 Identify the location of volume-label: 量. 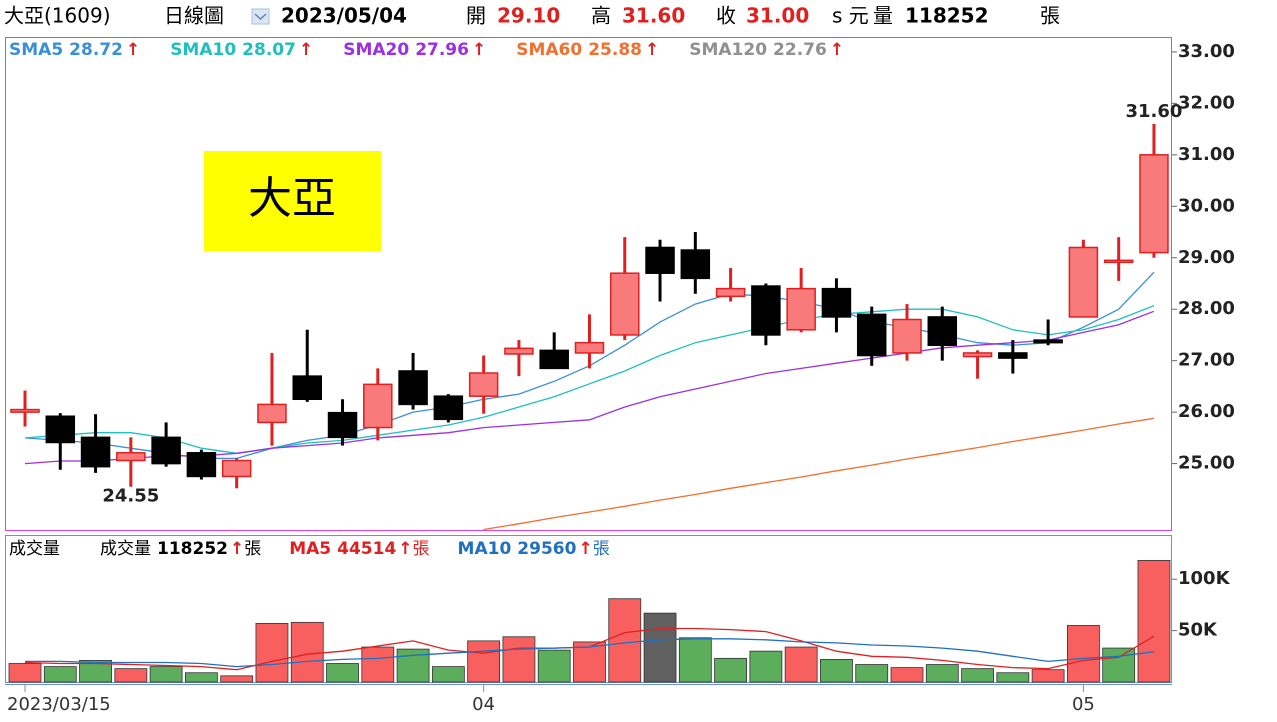
(883, 16).